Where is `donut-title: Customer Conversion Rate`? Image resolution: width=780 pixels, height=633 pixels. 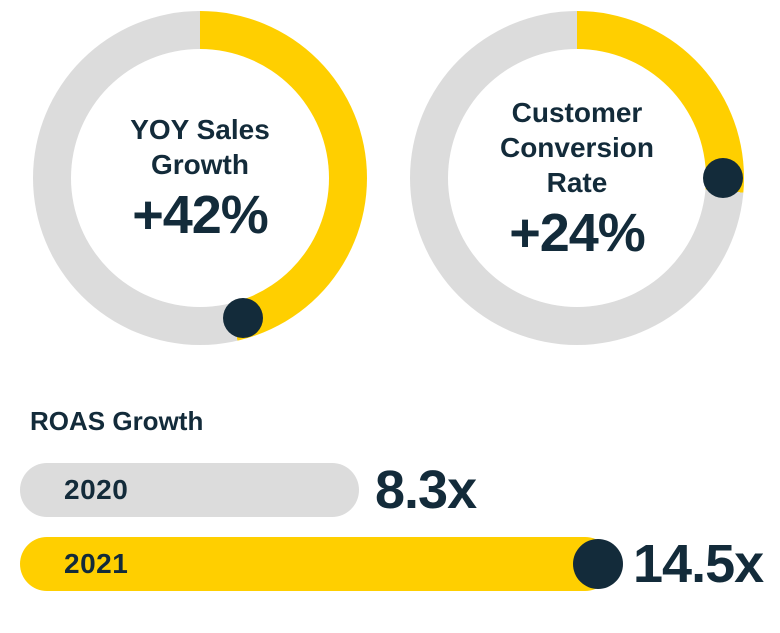
donut-title: Customer Conversion Rate is located at coordinates (577, 147).